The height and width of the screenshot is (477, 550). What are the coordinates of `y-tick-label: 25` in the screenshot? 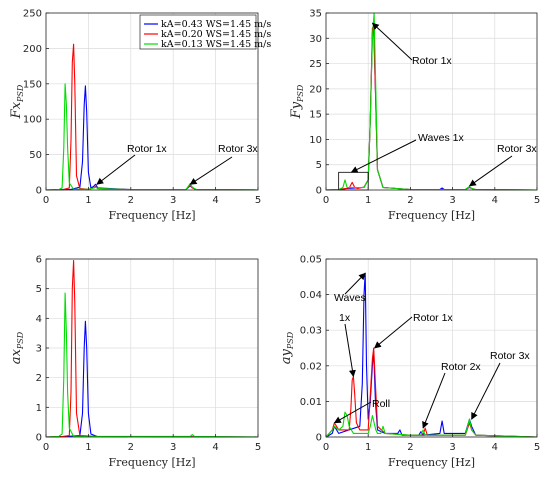 It's located at (315, 64).